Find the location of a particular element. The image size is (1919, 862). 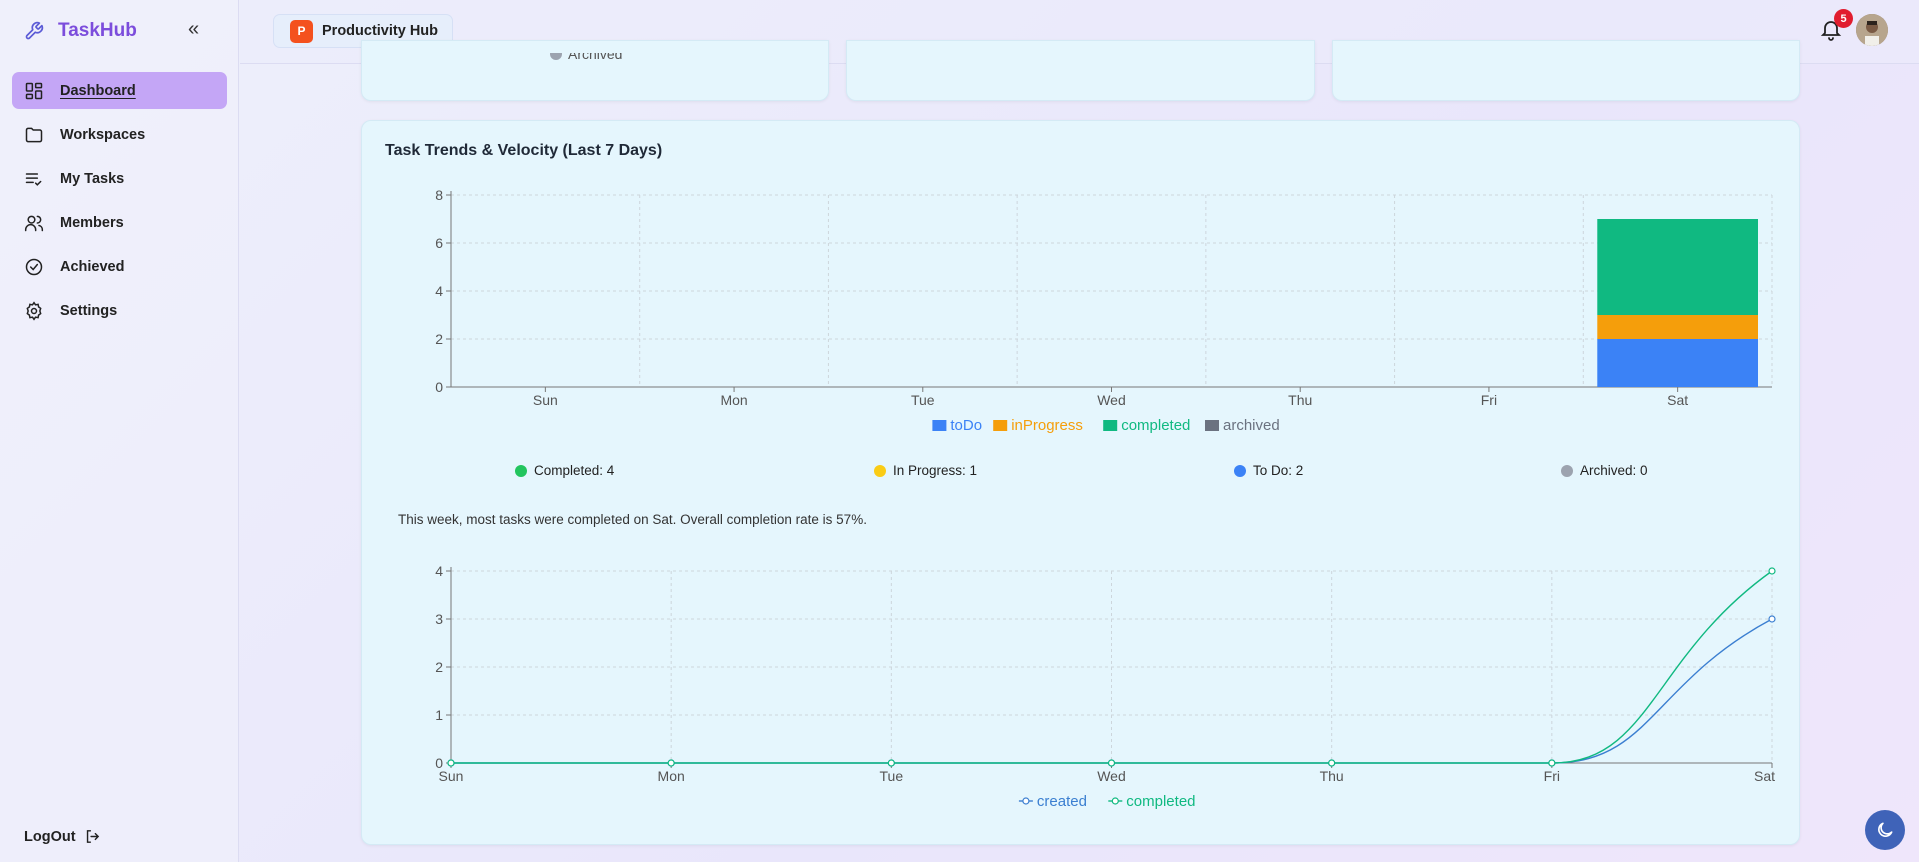

check-circle-icon is located at coordinates (34, 266).